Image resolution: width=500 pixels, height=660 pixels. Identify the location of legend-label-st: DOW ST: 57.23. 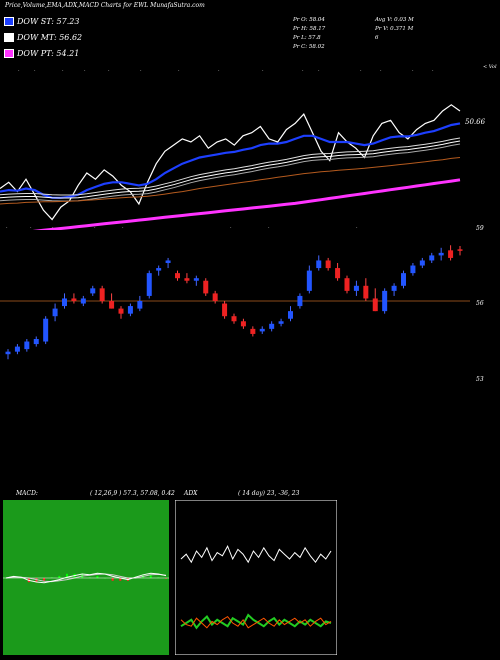
(48, 21).